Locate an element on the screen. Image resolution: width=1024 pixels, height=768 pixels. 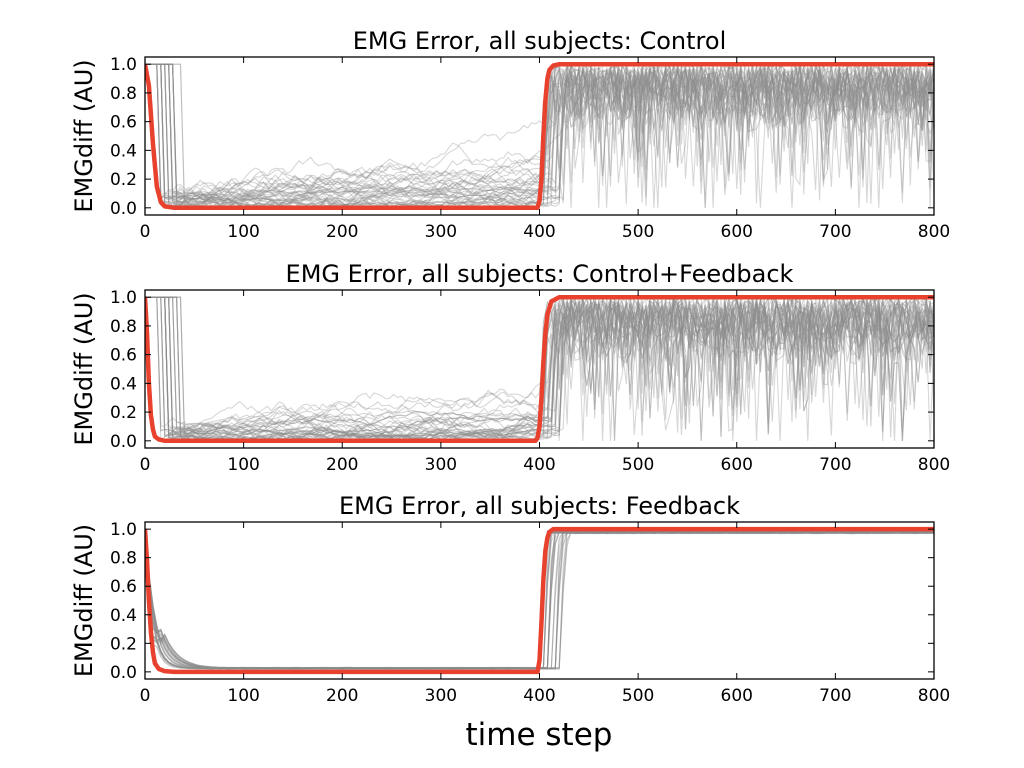
panel-title: EMG Error, all subjects: Control is located at coordinates (540, 41).